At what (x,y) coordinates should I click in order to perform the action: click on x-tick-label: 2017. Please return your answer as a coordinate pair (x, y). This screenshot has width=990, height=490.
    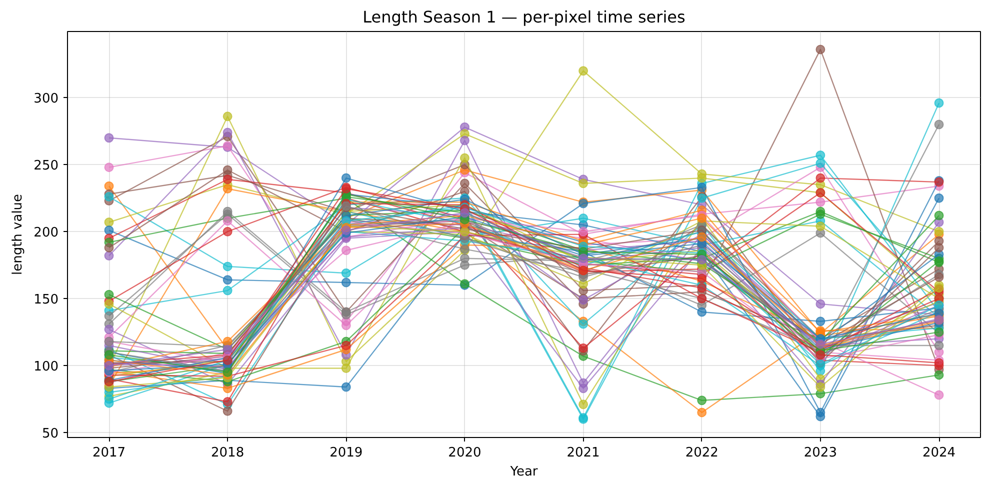
    Looking at the image, I should click on (109, 453).